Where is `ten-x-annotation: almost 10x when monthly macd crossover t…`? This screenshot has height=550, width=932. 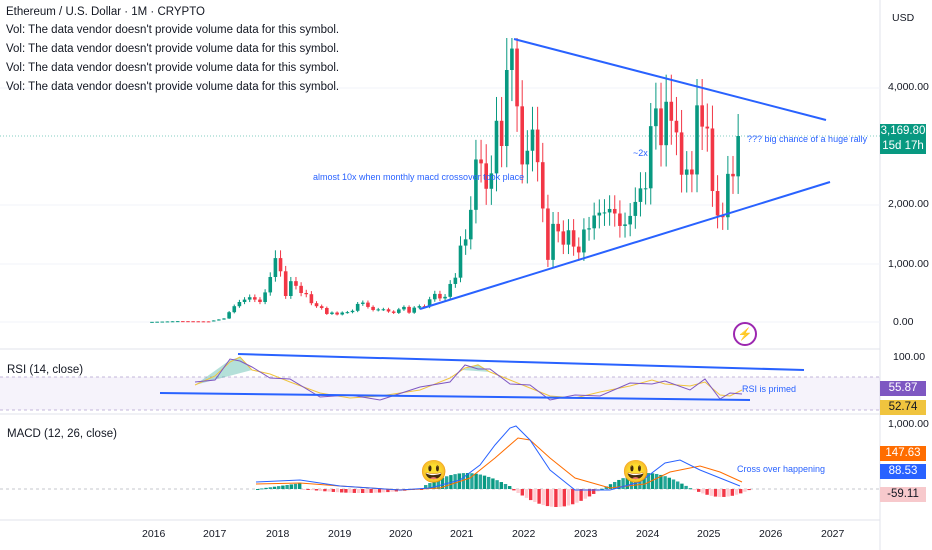 ten-x-annotation: almost 10x when monthly macd crossover t… is located at coordinates (419, 177).